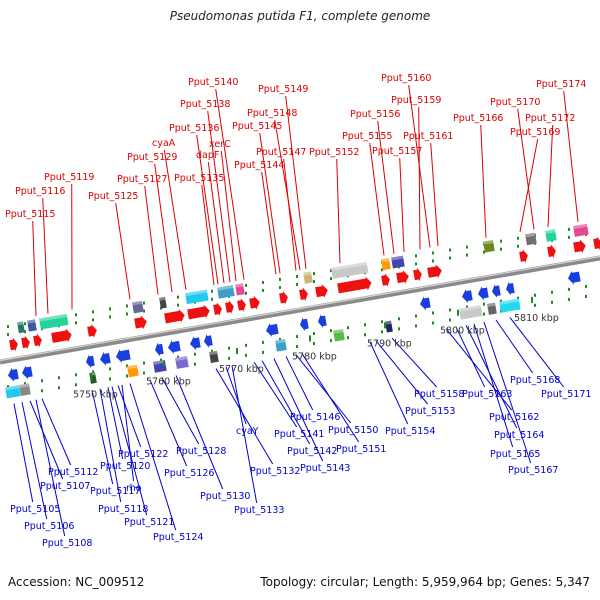  What do you see at coordinates (389, 343) in the screenshot?
I see `scale-label: 5790 kbp` at bounding box center [389, 343].